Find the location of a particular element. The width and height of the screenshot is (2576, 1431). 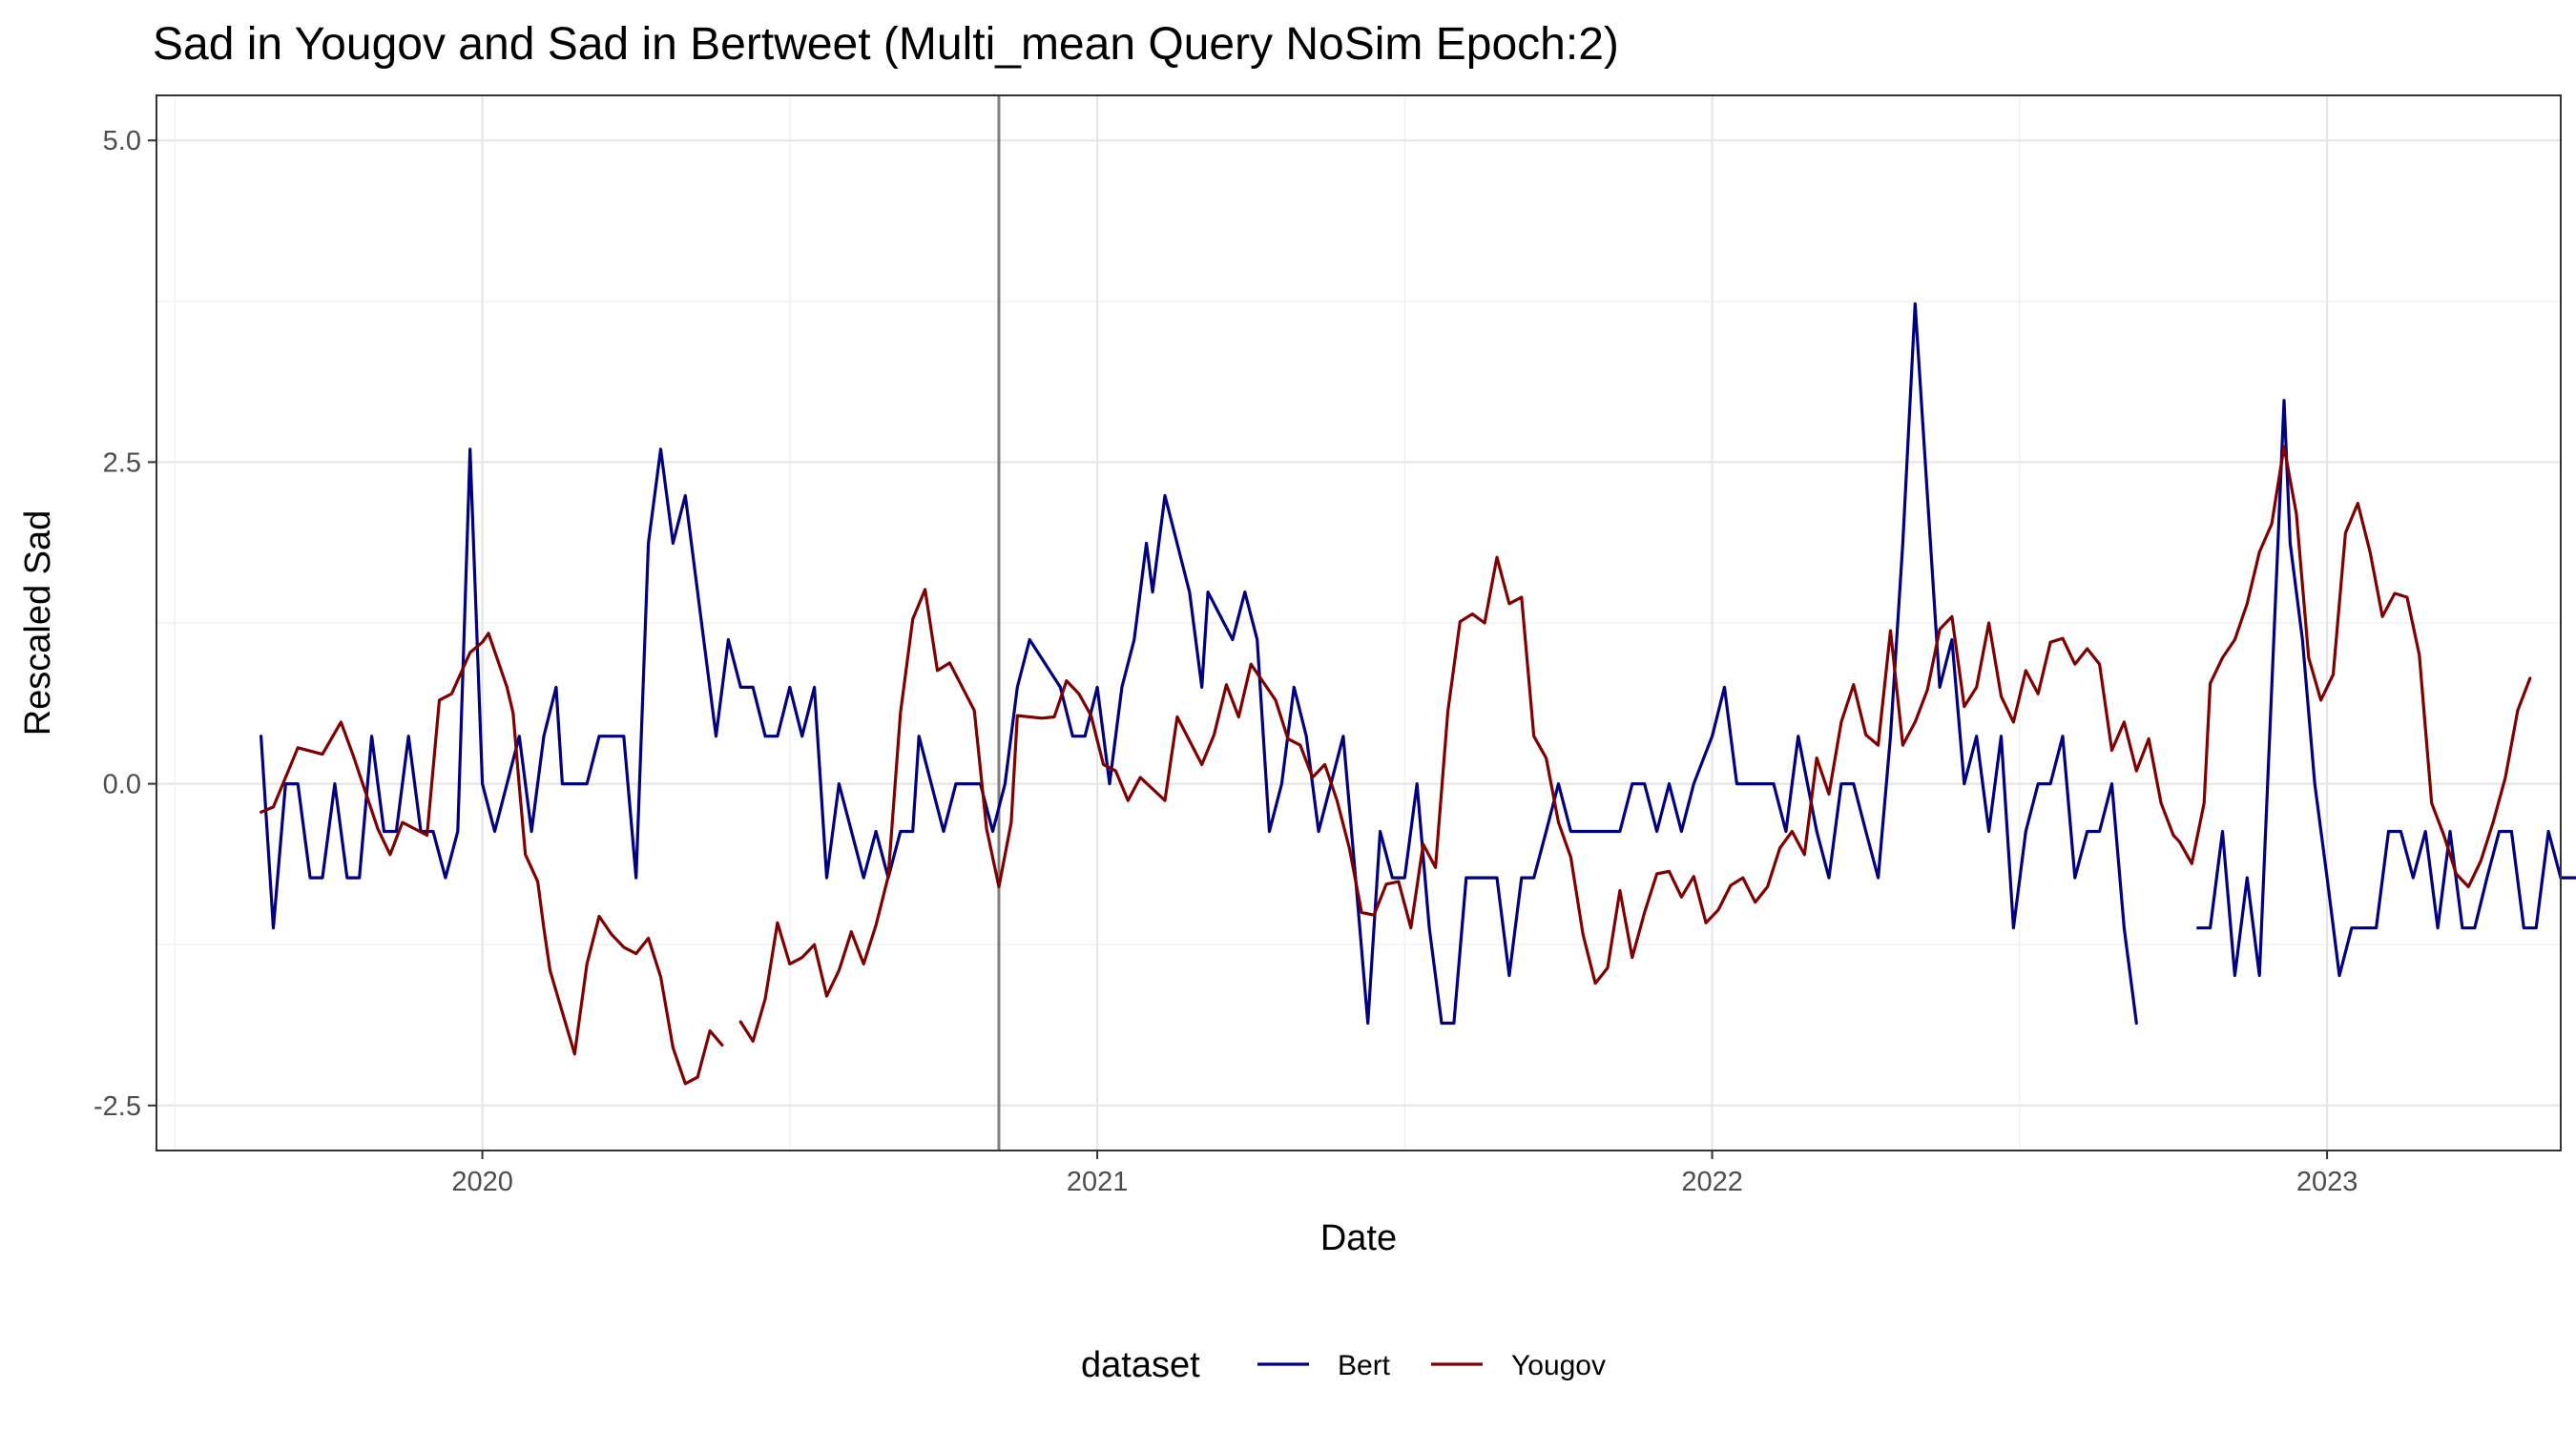

y-axis-title: Rescaled Sad is located at coordinates (38, 623).